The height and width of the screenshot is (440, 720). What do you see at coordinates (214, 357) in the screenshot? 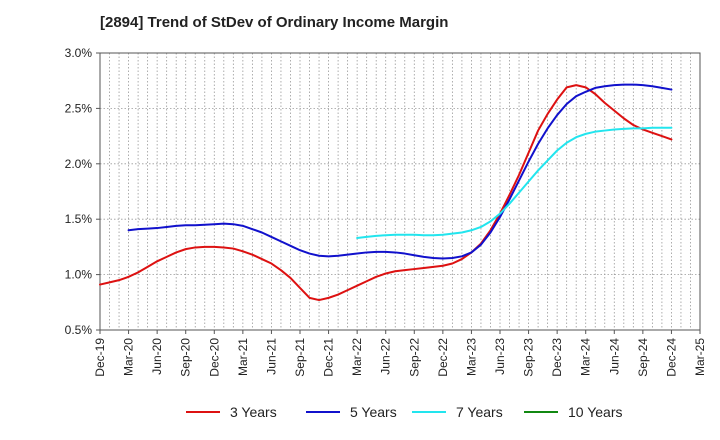
I see `x-tick-label: Dec-20` at bounding box center [214, 357].